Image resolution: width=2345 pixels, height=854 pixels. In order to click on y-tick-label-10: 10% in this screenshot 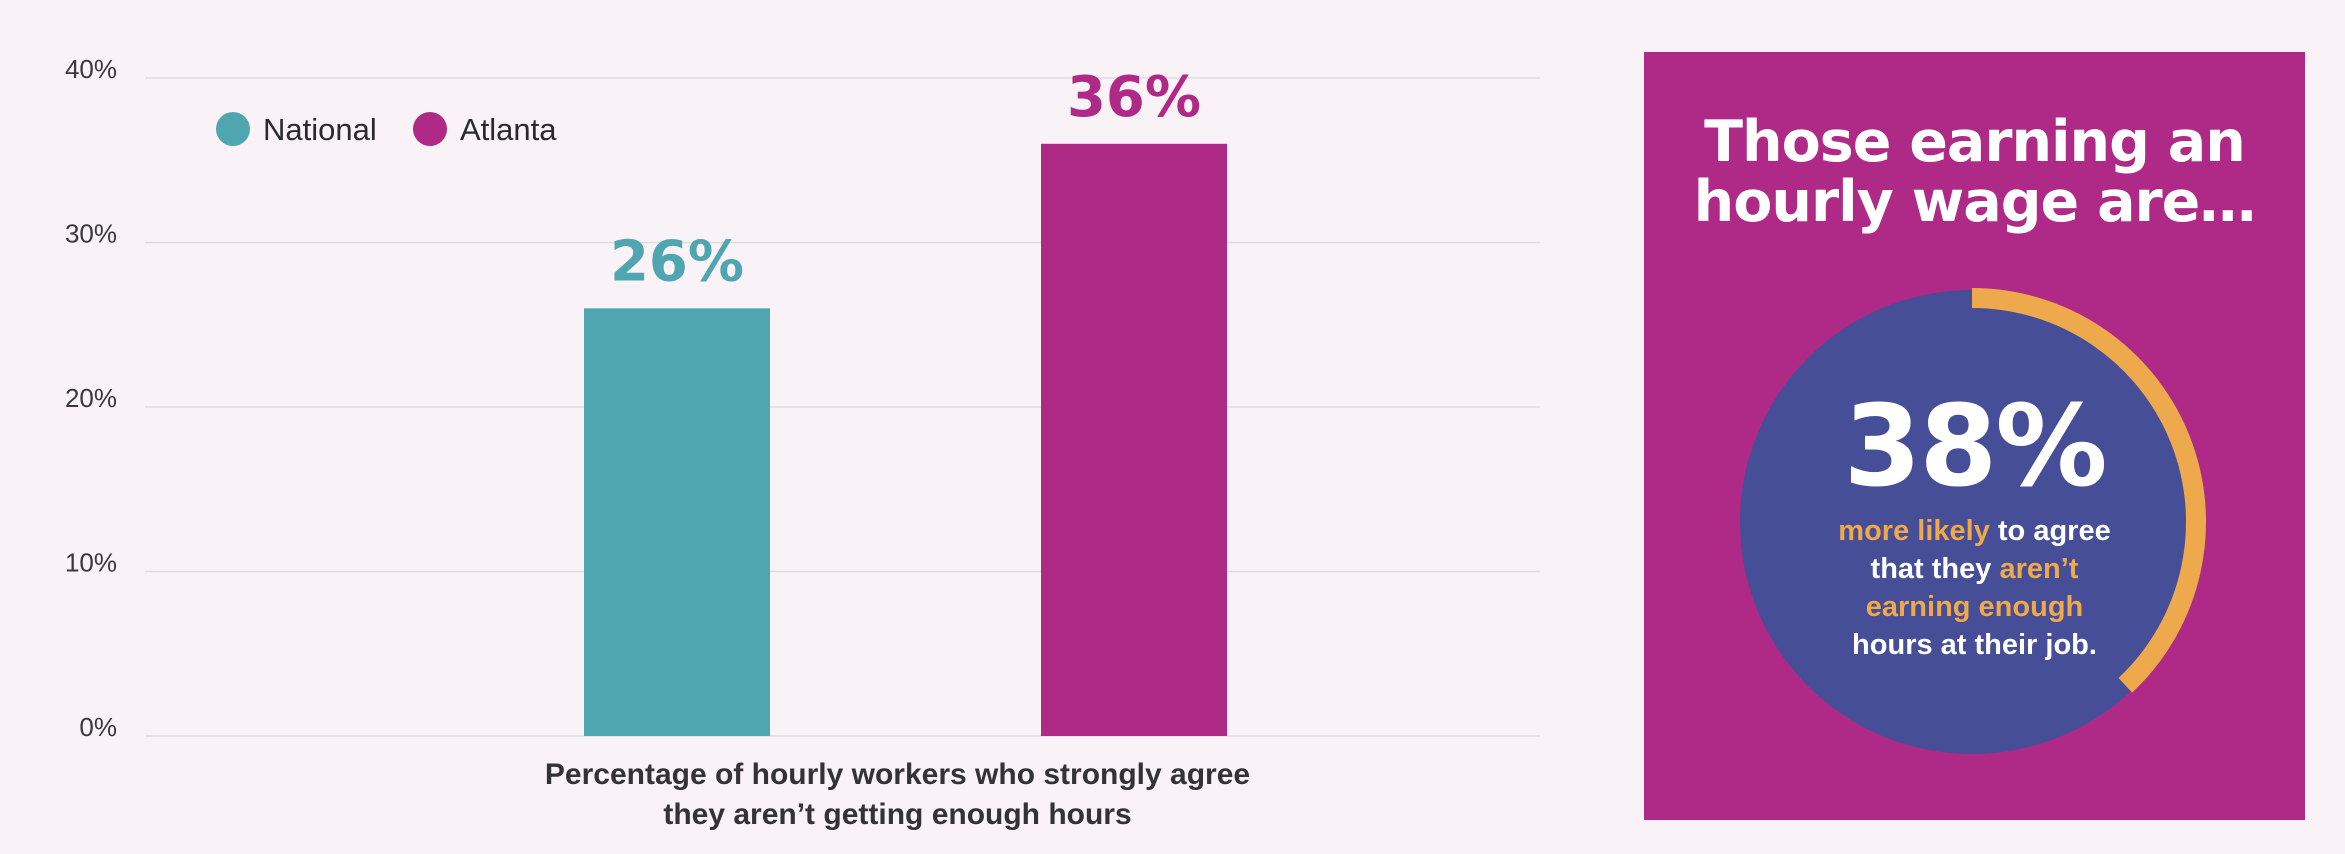, I will do `click(91, 563)`.